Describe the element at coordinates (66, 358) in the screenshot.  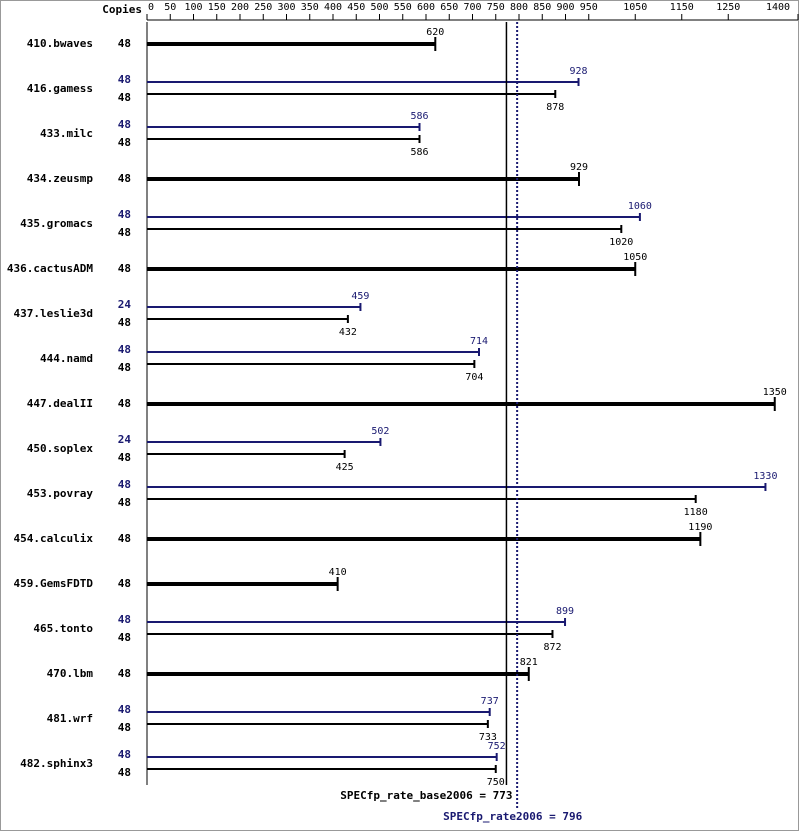
I see `benchmark-label: 444.namd` at that location.